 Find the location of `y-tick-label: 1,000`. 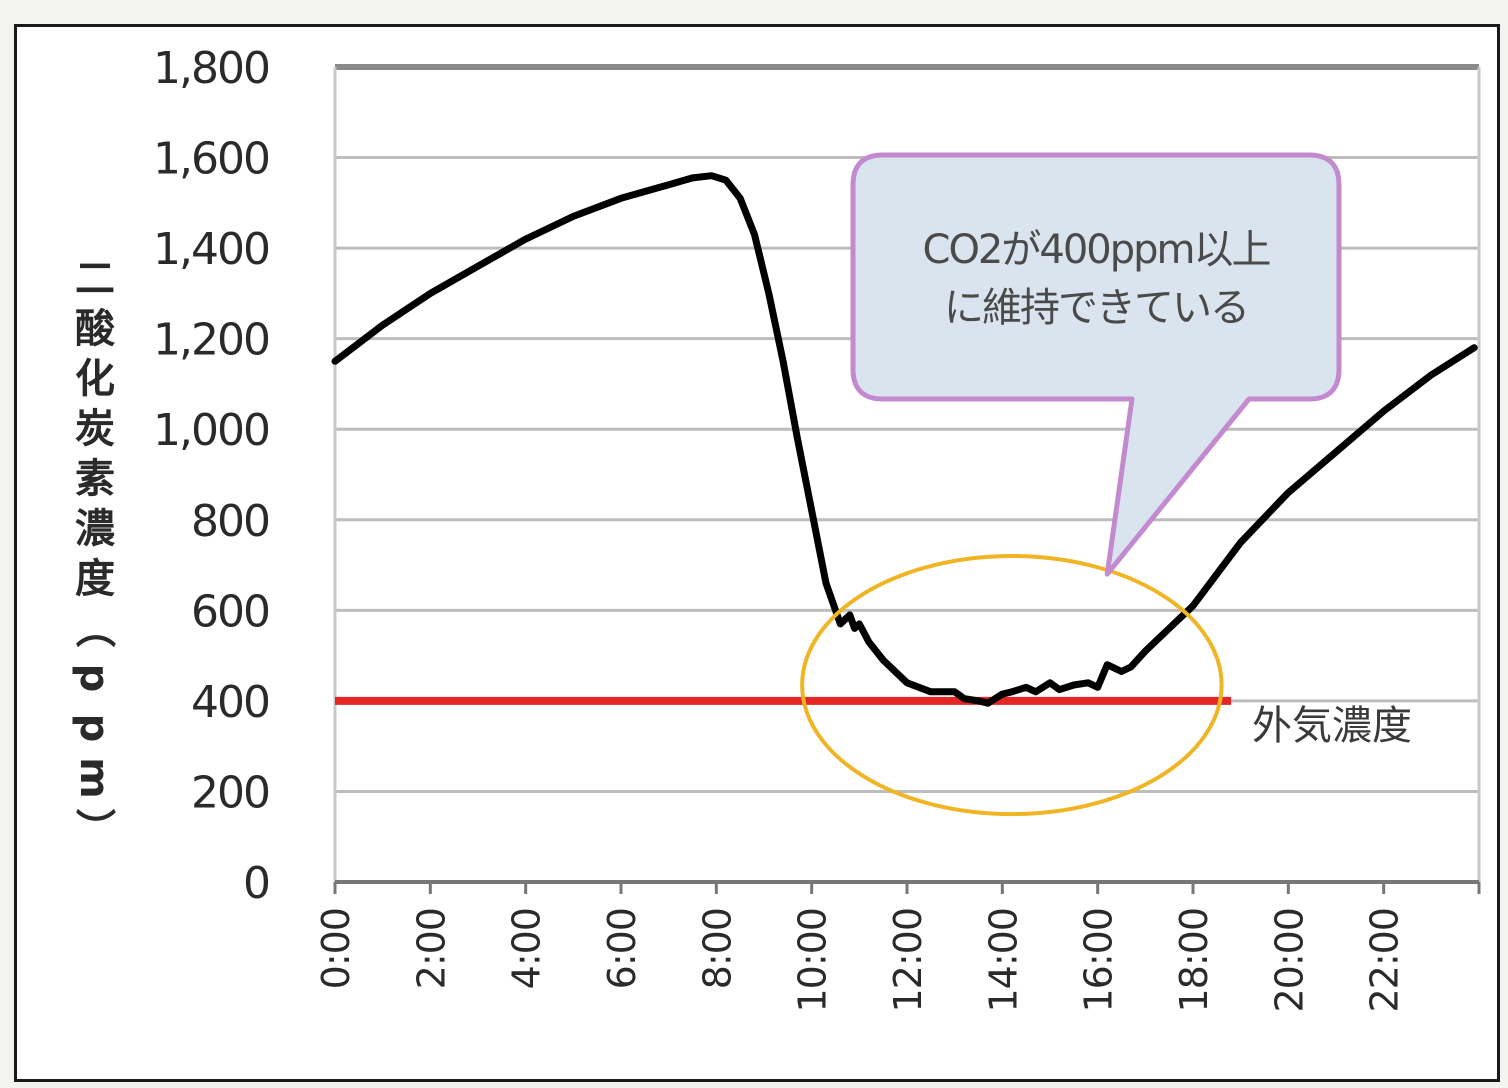

y-tick-label: 1,000 is located at coordinates (211, 430).